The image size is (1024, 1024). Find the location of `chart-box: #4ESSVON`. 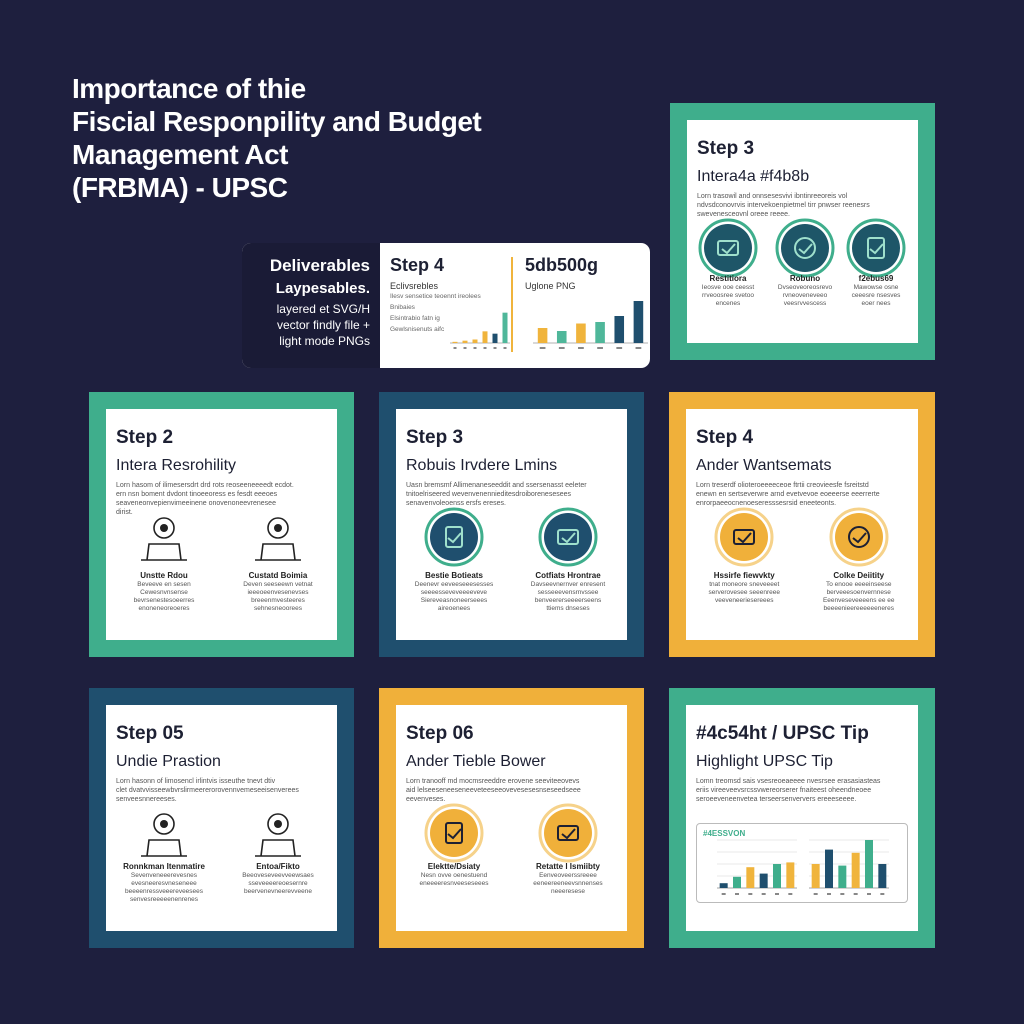

chart-box: #4ESSVON is located at coordinates (802, 863).